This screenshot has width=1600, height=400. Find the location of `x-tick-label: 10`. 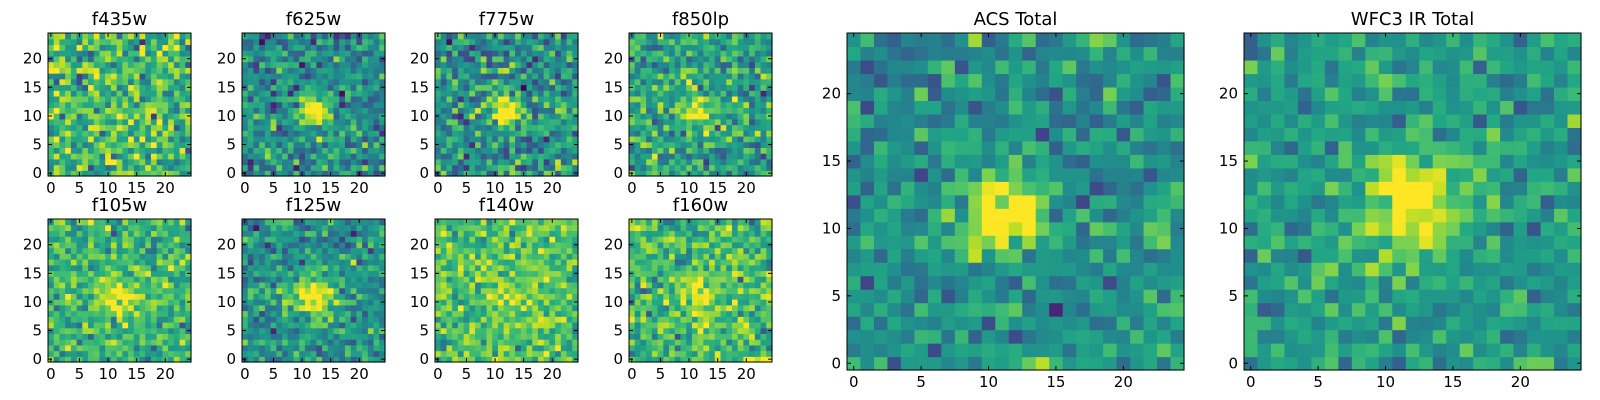

x-tick-label: 10 is located at coordinates (689, 188).